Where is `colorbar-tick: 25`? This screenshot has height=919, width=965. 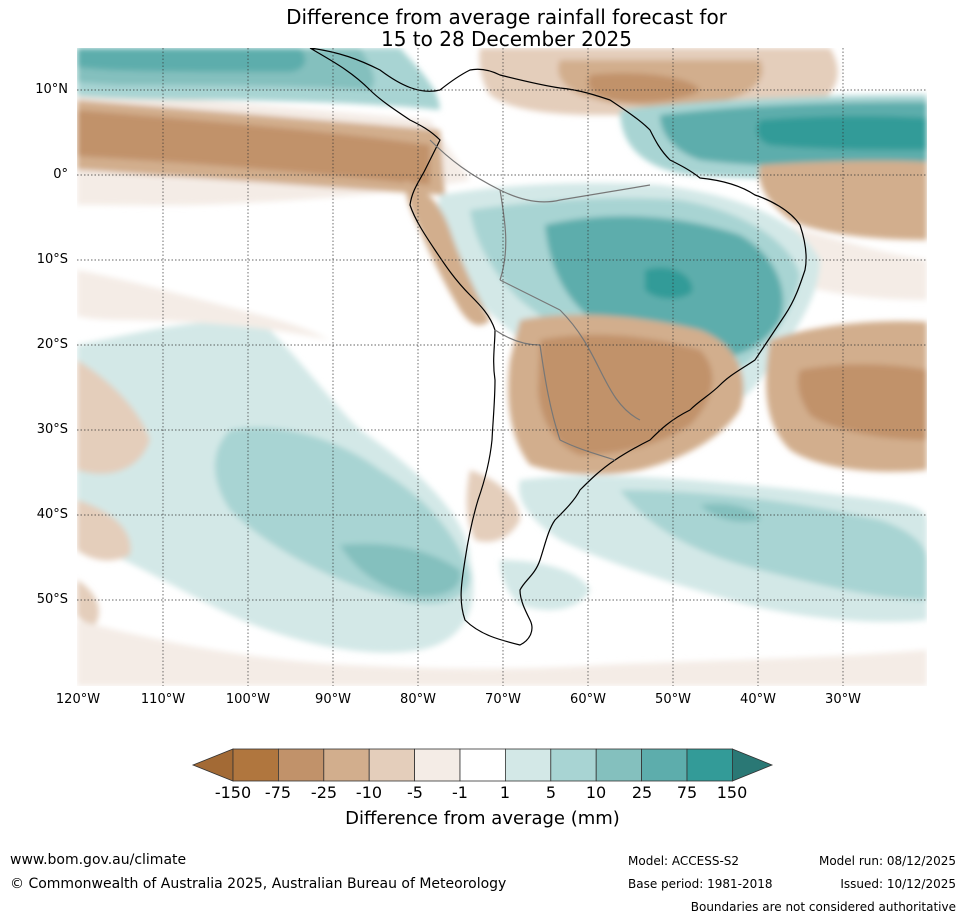
colorbar-tick: 25 is located at coordinates (642, 792).